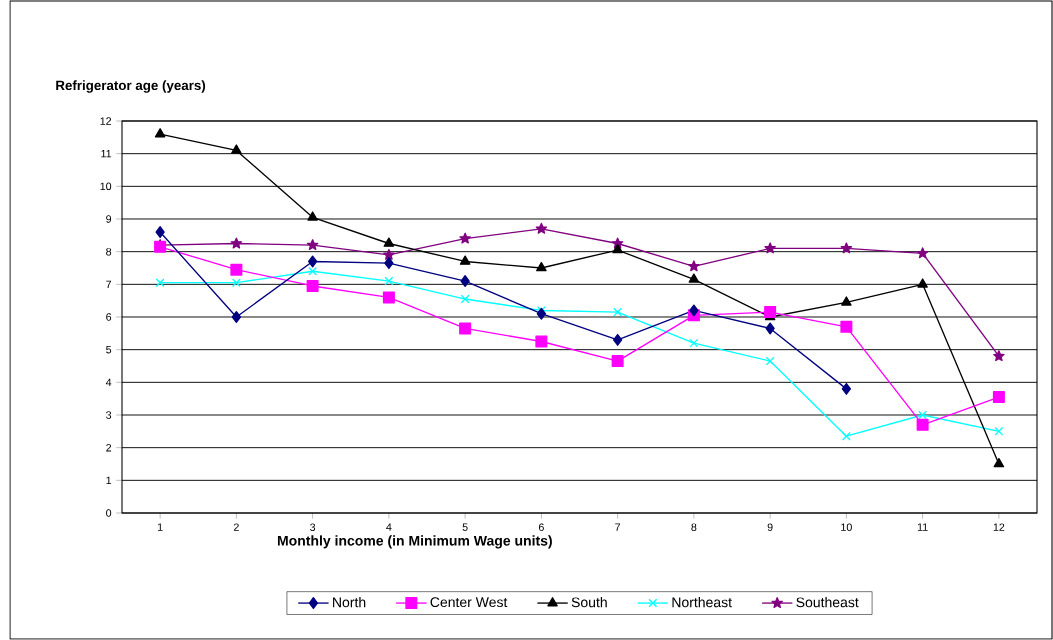  Describe the element at coordinates (236, 527) in the screenshot. I see `x-tick-label: 2` at that location.